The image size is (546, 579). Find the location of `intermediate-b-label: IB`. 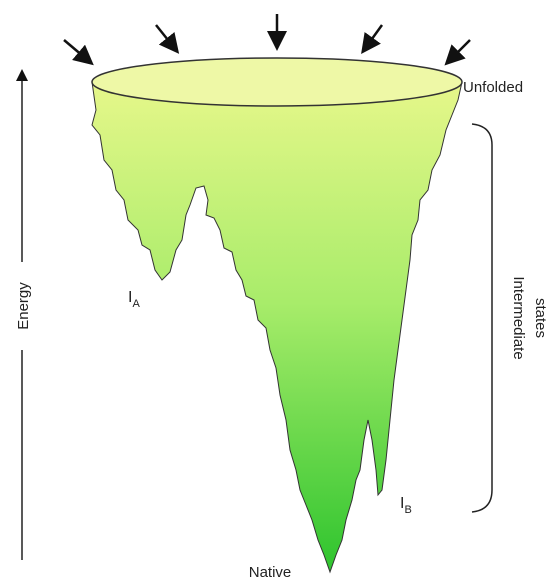

intermediate-b-label: IB is located at coordinates (406, 505).